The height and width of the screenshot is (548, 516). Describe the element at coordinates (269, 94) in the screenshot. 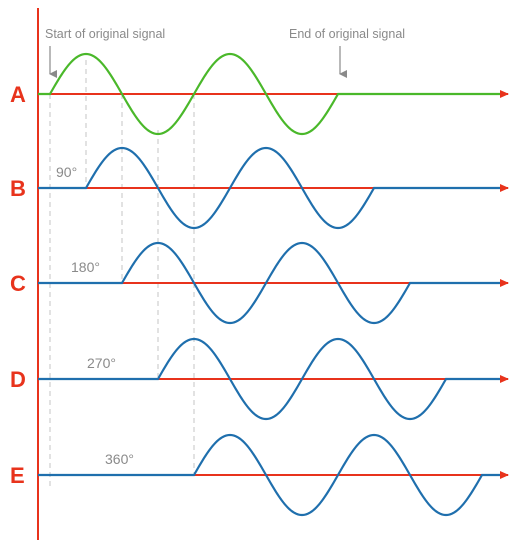

I see `original-signal-wave` at that location.